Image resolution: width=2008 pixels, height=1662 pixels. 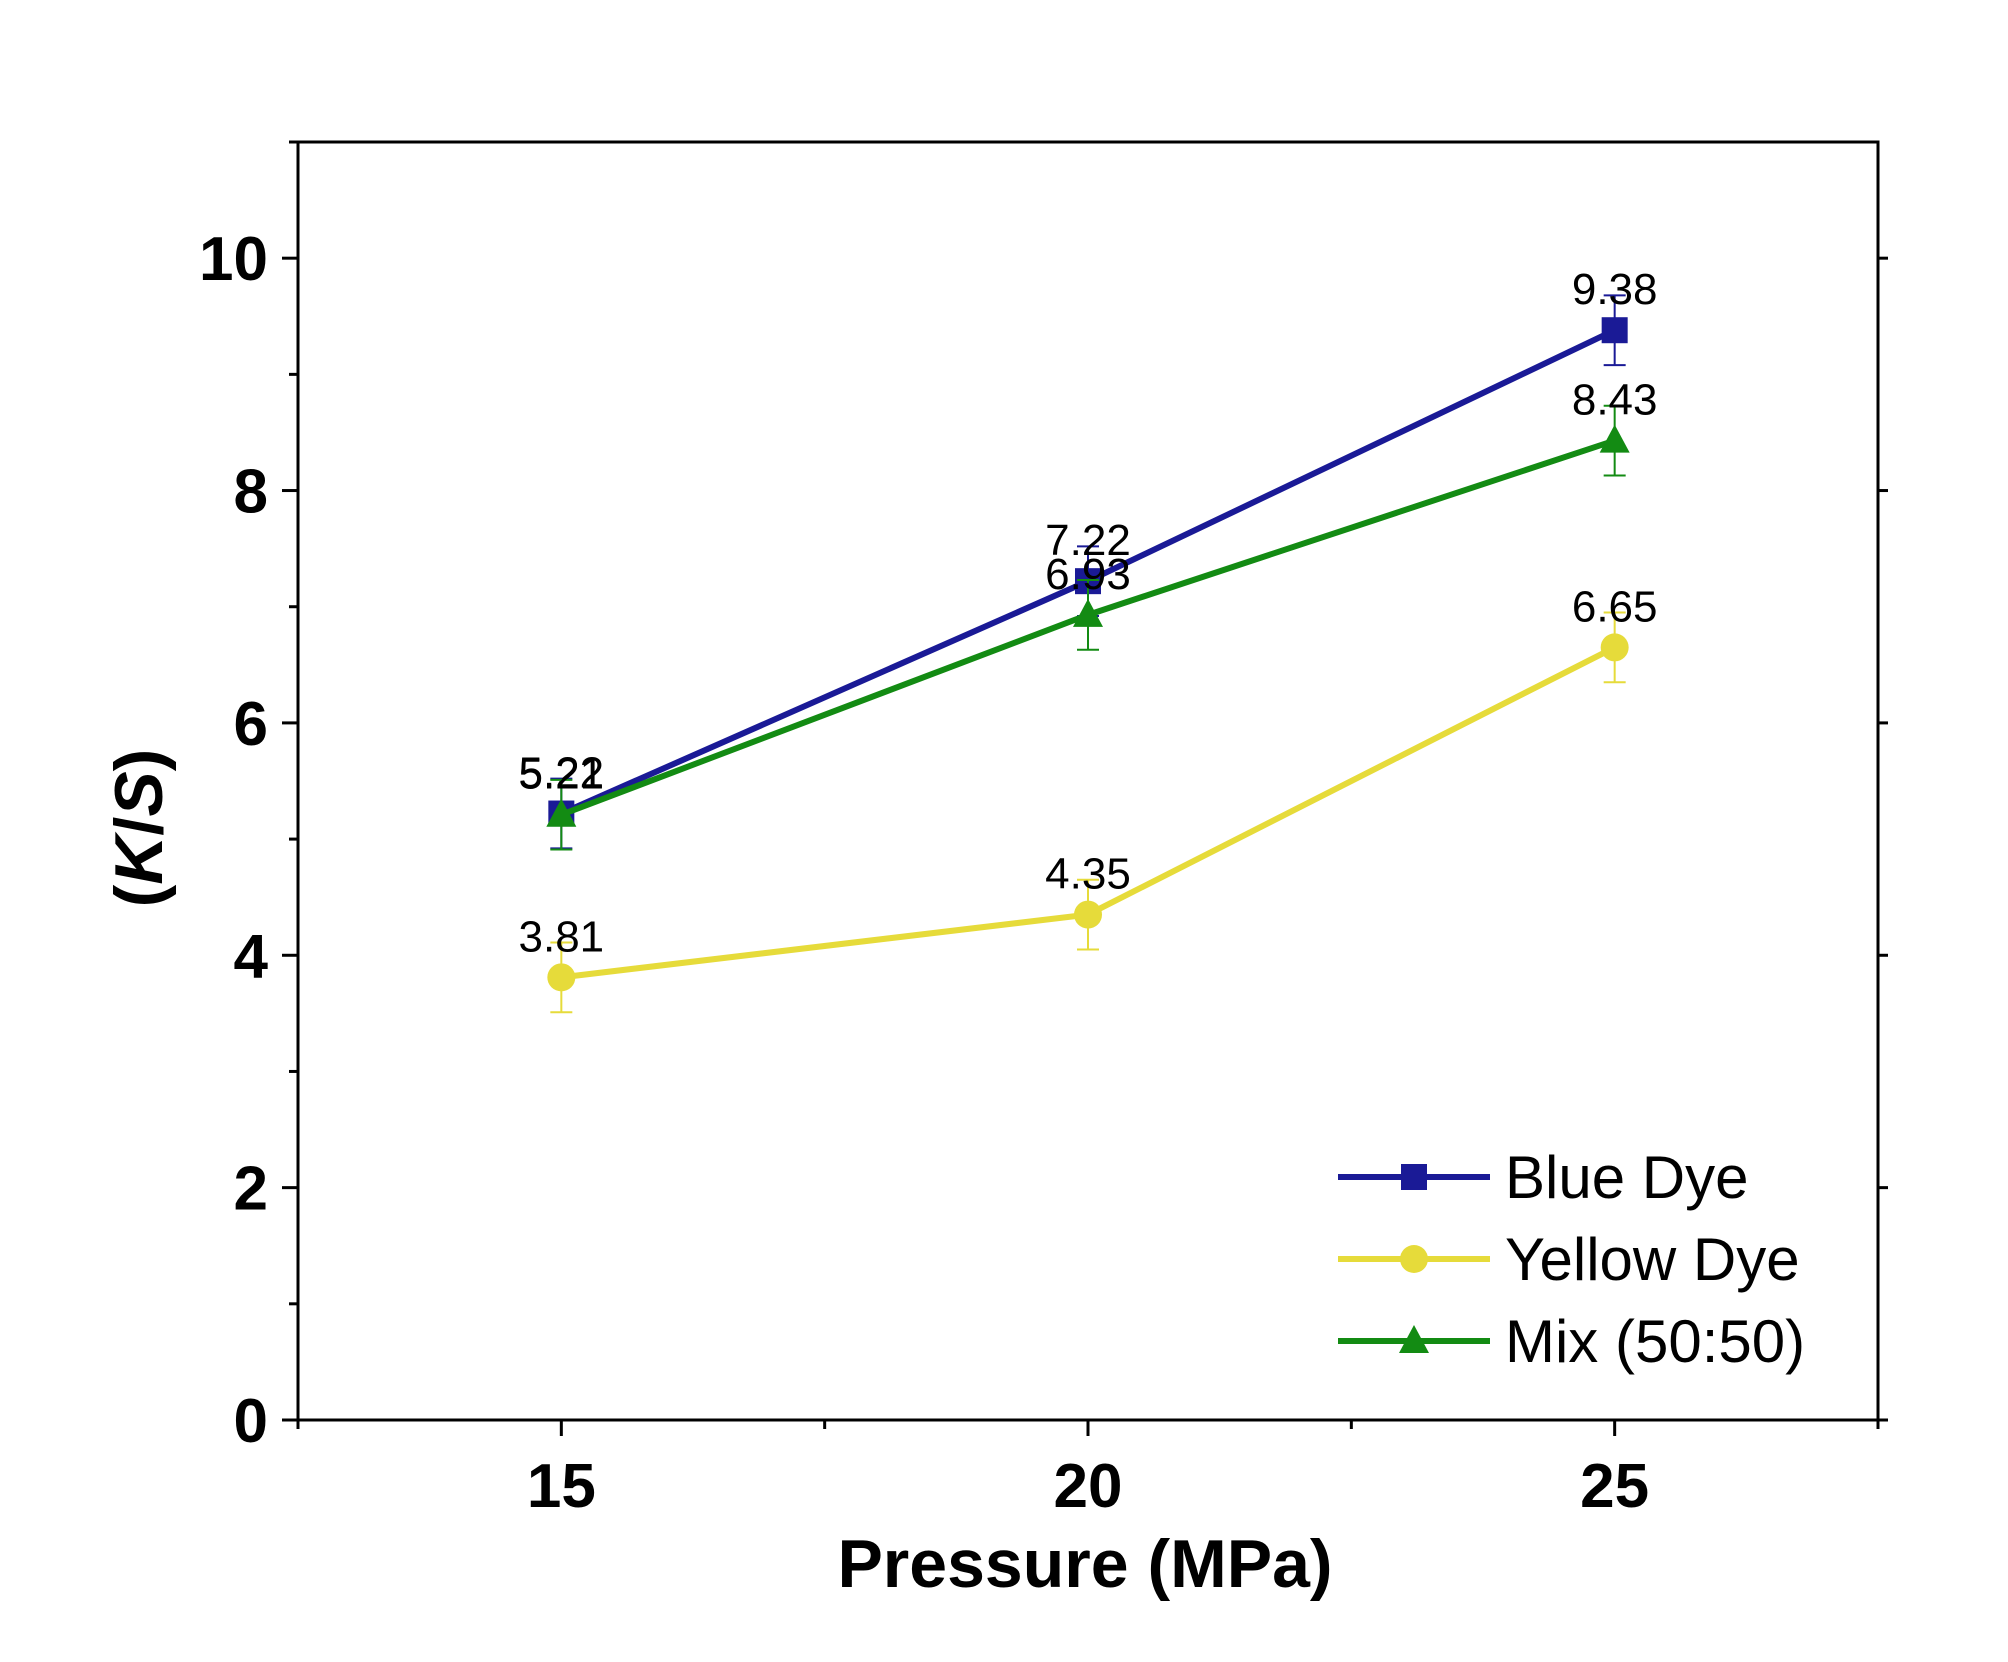 I want to click on y-axis-title-close: ), so click(x=139, y=760).